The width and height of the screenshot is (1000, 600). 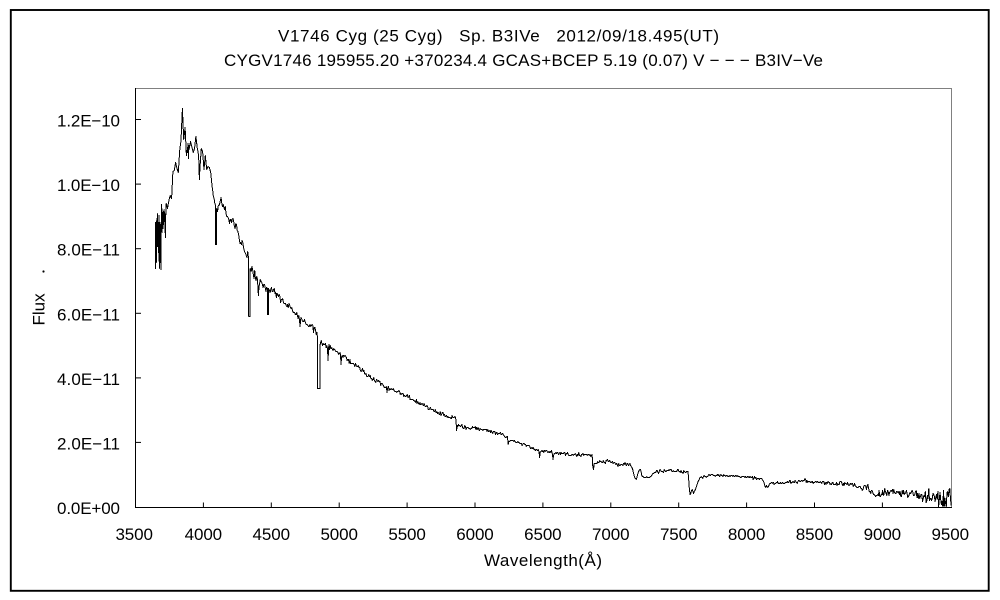 What do you see at coordinates (951, 534) in the screenshot?
I see `svg-text: 9500` at bounding box center [951, 534].